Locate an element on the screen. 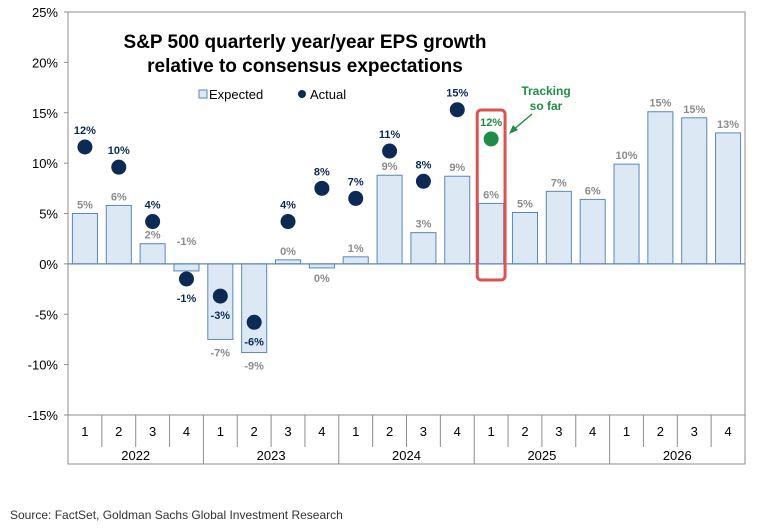 Image resolution: width=763 pixels, height=529 pixels. actual-value-label: 15% is located at coordinates (457, 94).